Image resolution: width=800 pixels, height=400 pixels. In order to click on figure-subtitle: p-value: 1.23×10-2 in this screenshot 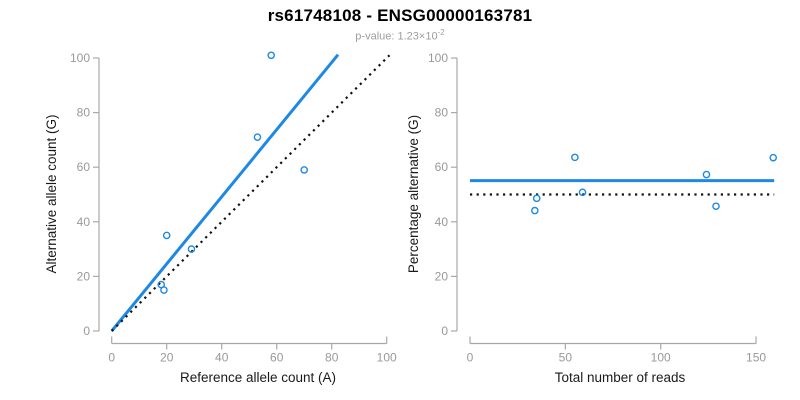, I will do `click(400, 35)`.